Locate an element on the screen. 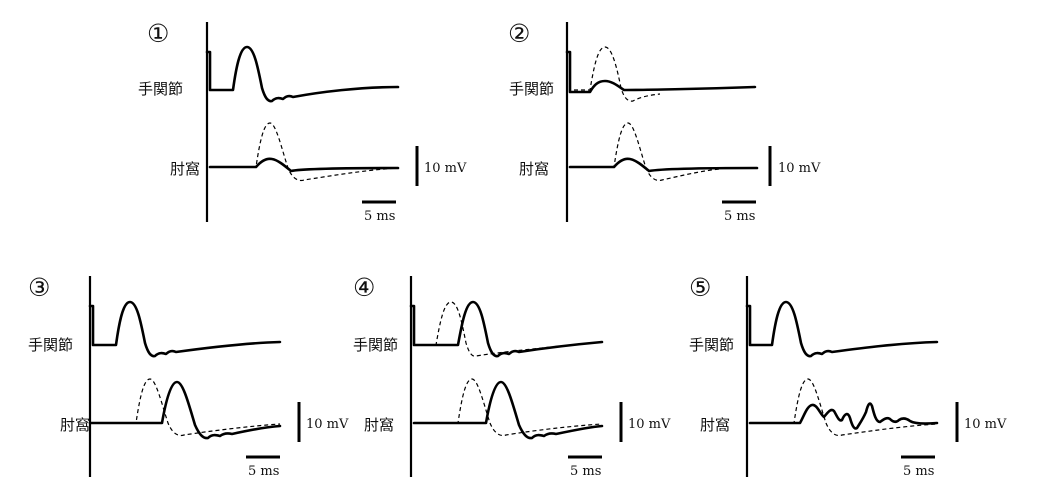  wrist-trace-dashed is located at coordinates (508, 329).